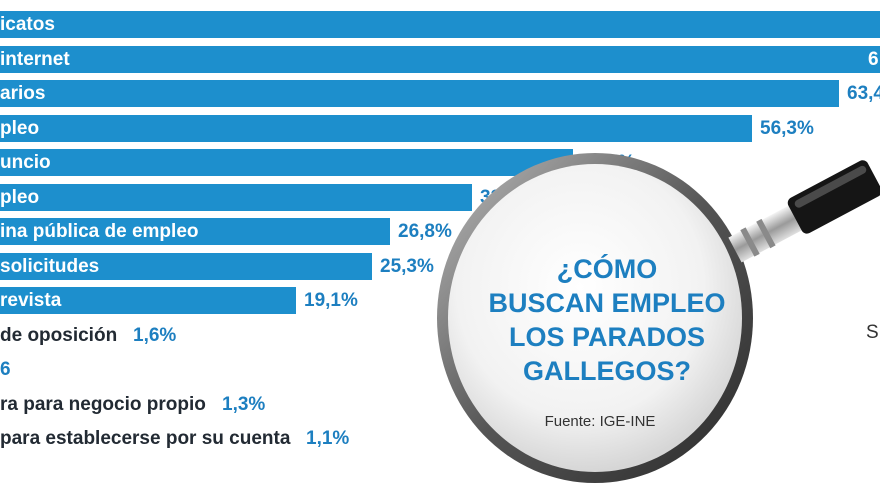  Describe the element at coordinates (155, 335) in the screenshot. I see `value-label: 1,6%` at that location.